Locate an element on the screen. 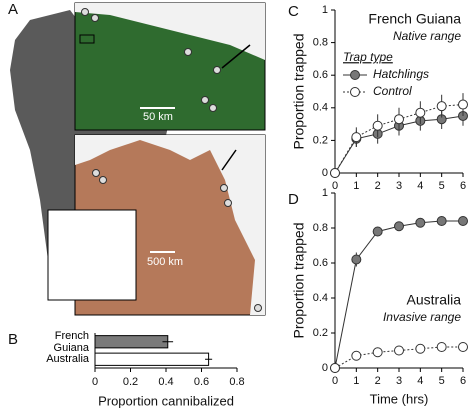 The width and height of the screenshot is (474, 411). chart-subtitle: Native range is located at coordinates (427, 36).